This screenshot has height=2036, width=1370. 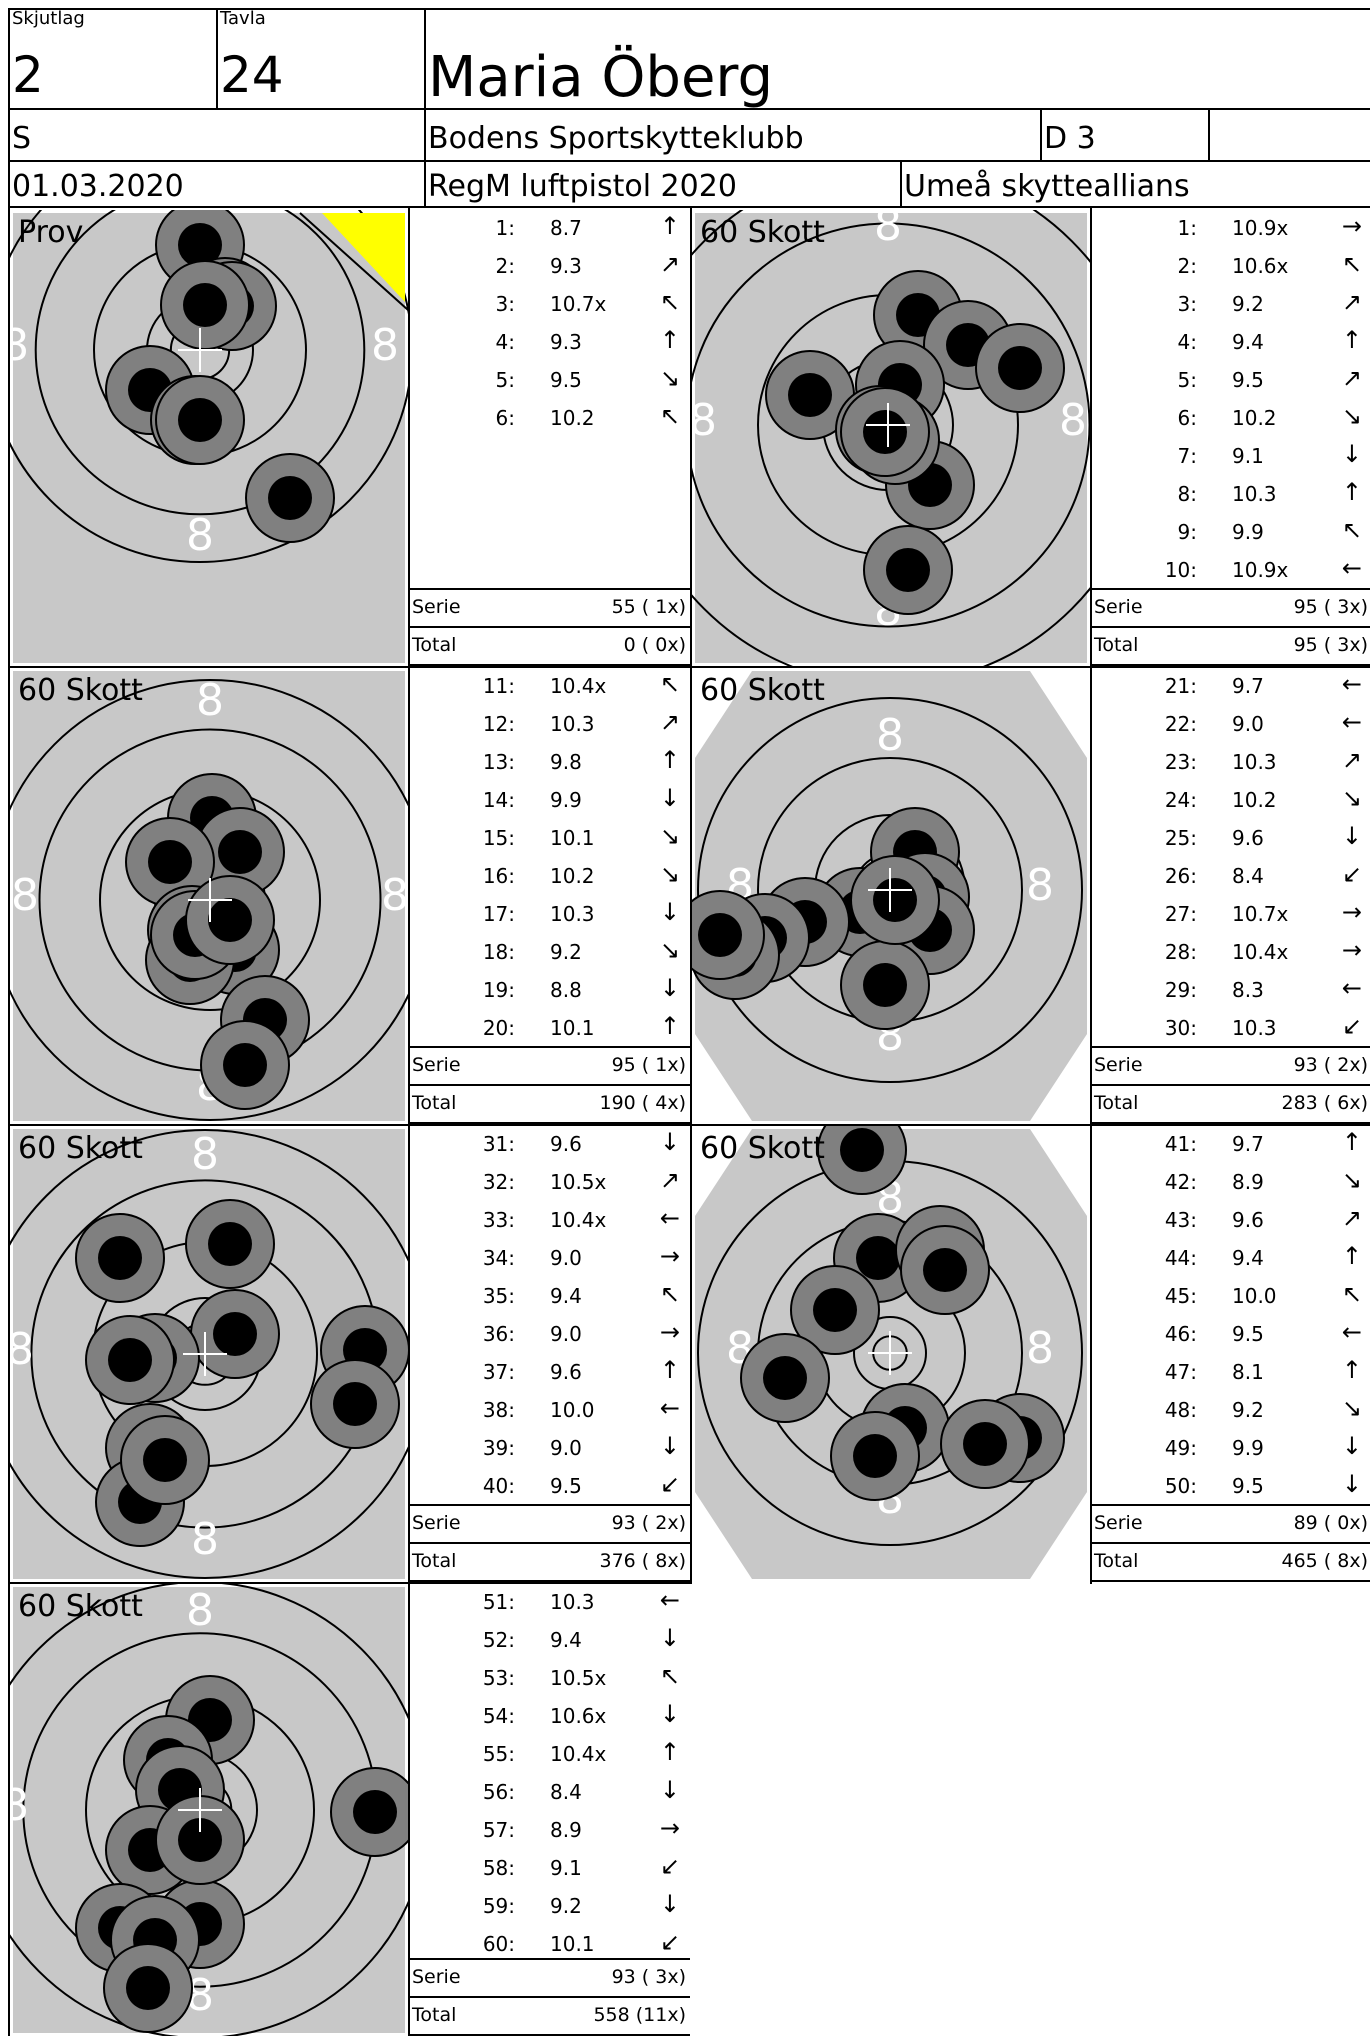 I want to click on shot-score: 10.6x, so click(x=578, y=1716).